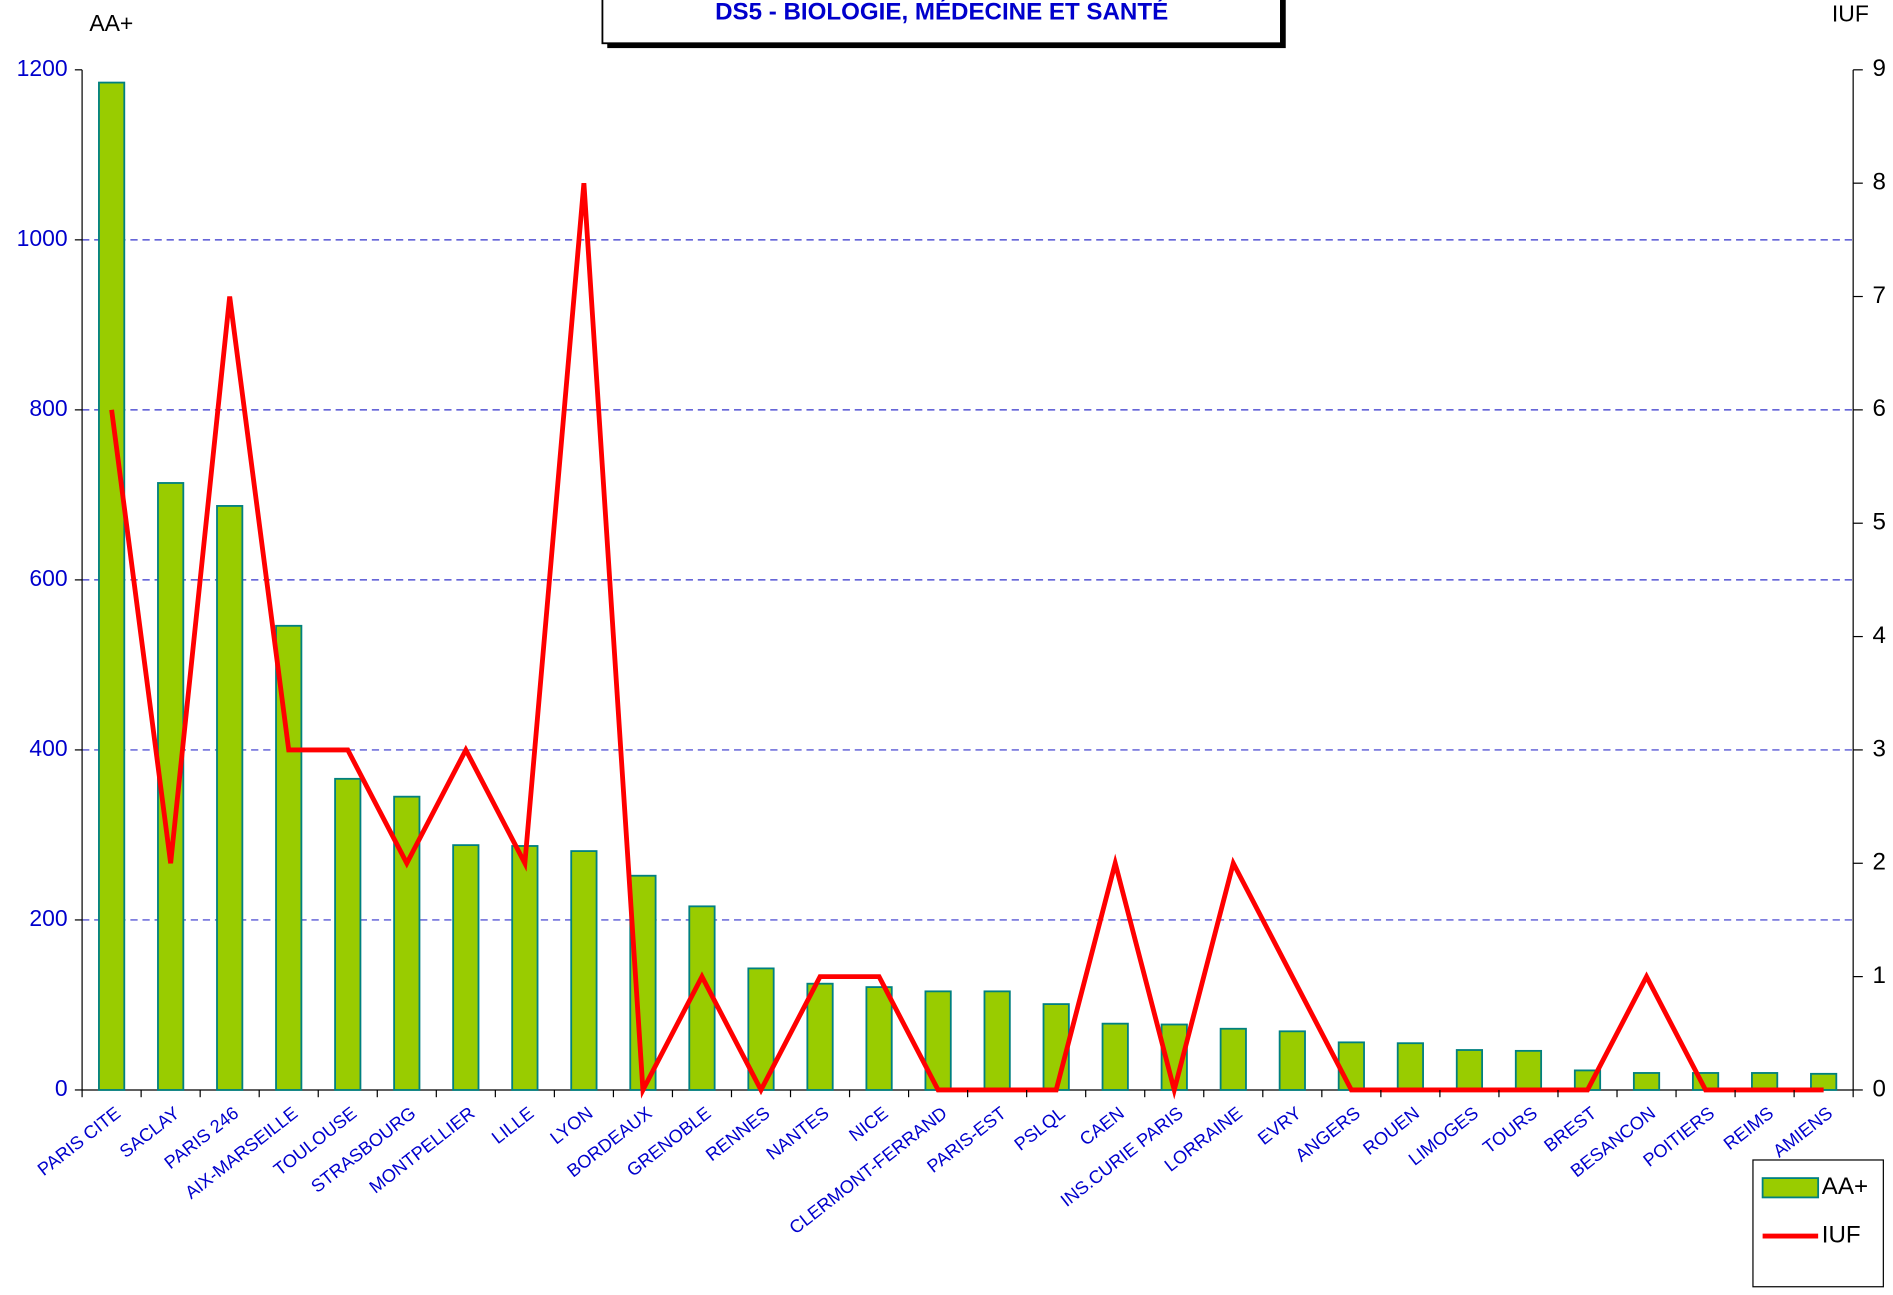  Describe the element at coordinates (422, 1150) in the screenshot. I see `x-tick-label: MONTPELLIER` at that location.